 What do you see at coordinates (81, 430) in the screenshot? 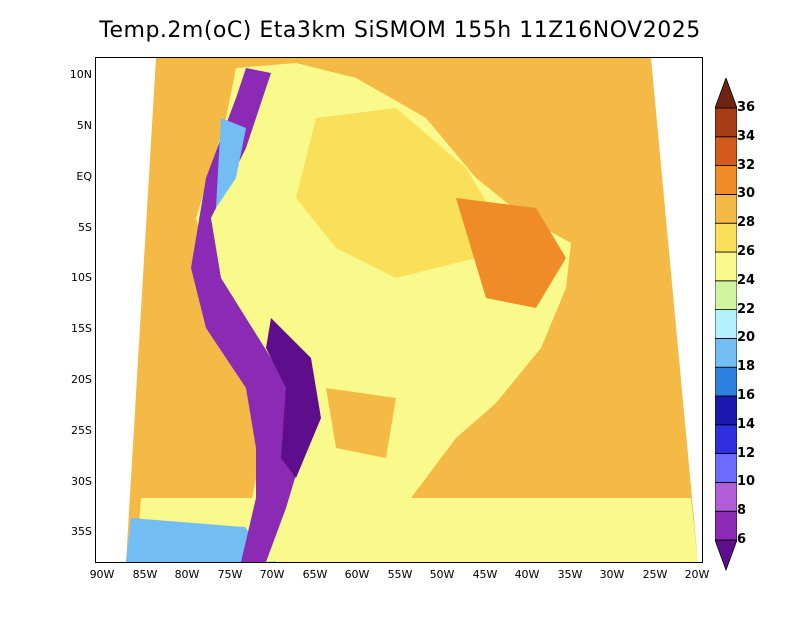
I see `lat-label: 25S` at bounding box center [81, 430].